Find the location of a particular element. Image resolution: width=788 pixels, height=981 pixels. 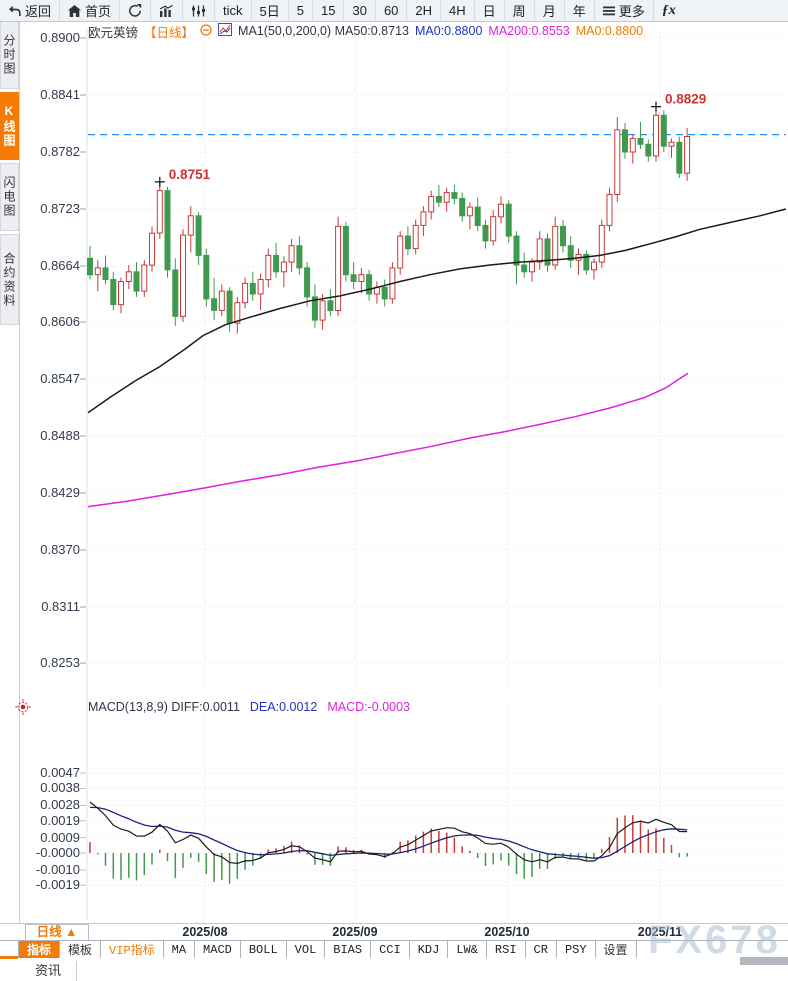

toolbar-period-60-label: 60 is located at coordinates (391, 10).